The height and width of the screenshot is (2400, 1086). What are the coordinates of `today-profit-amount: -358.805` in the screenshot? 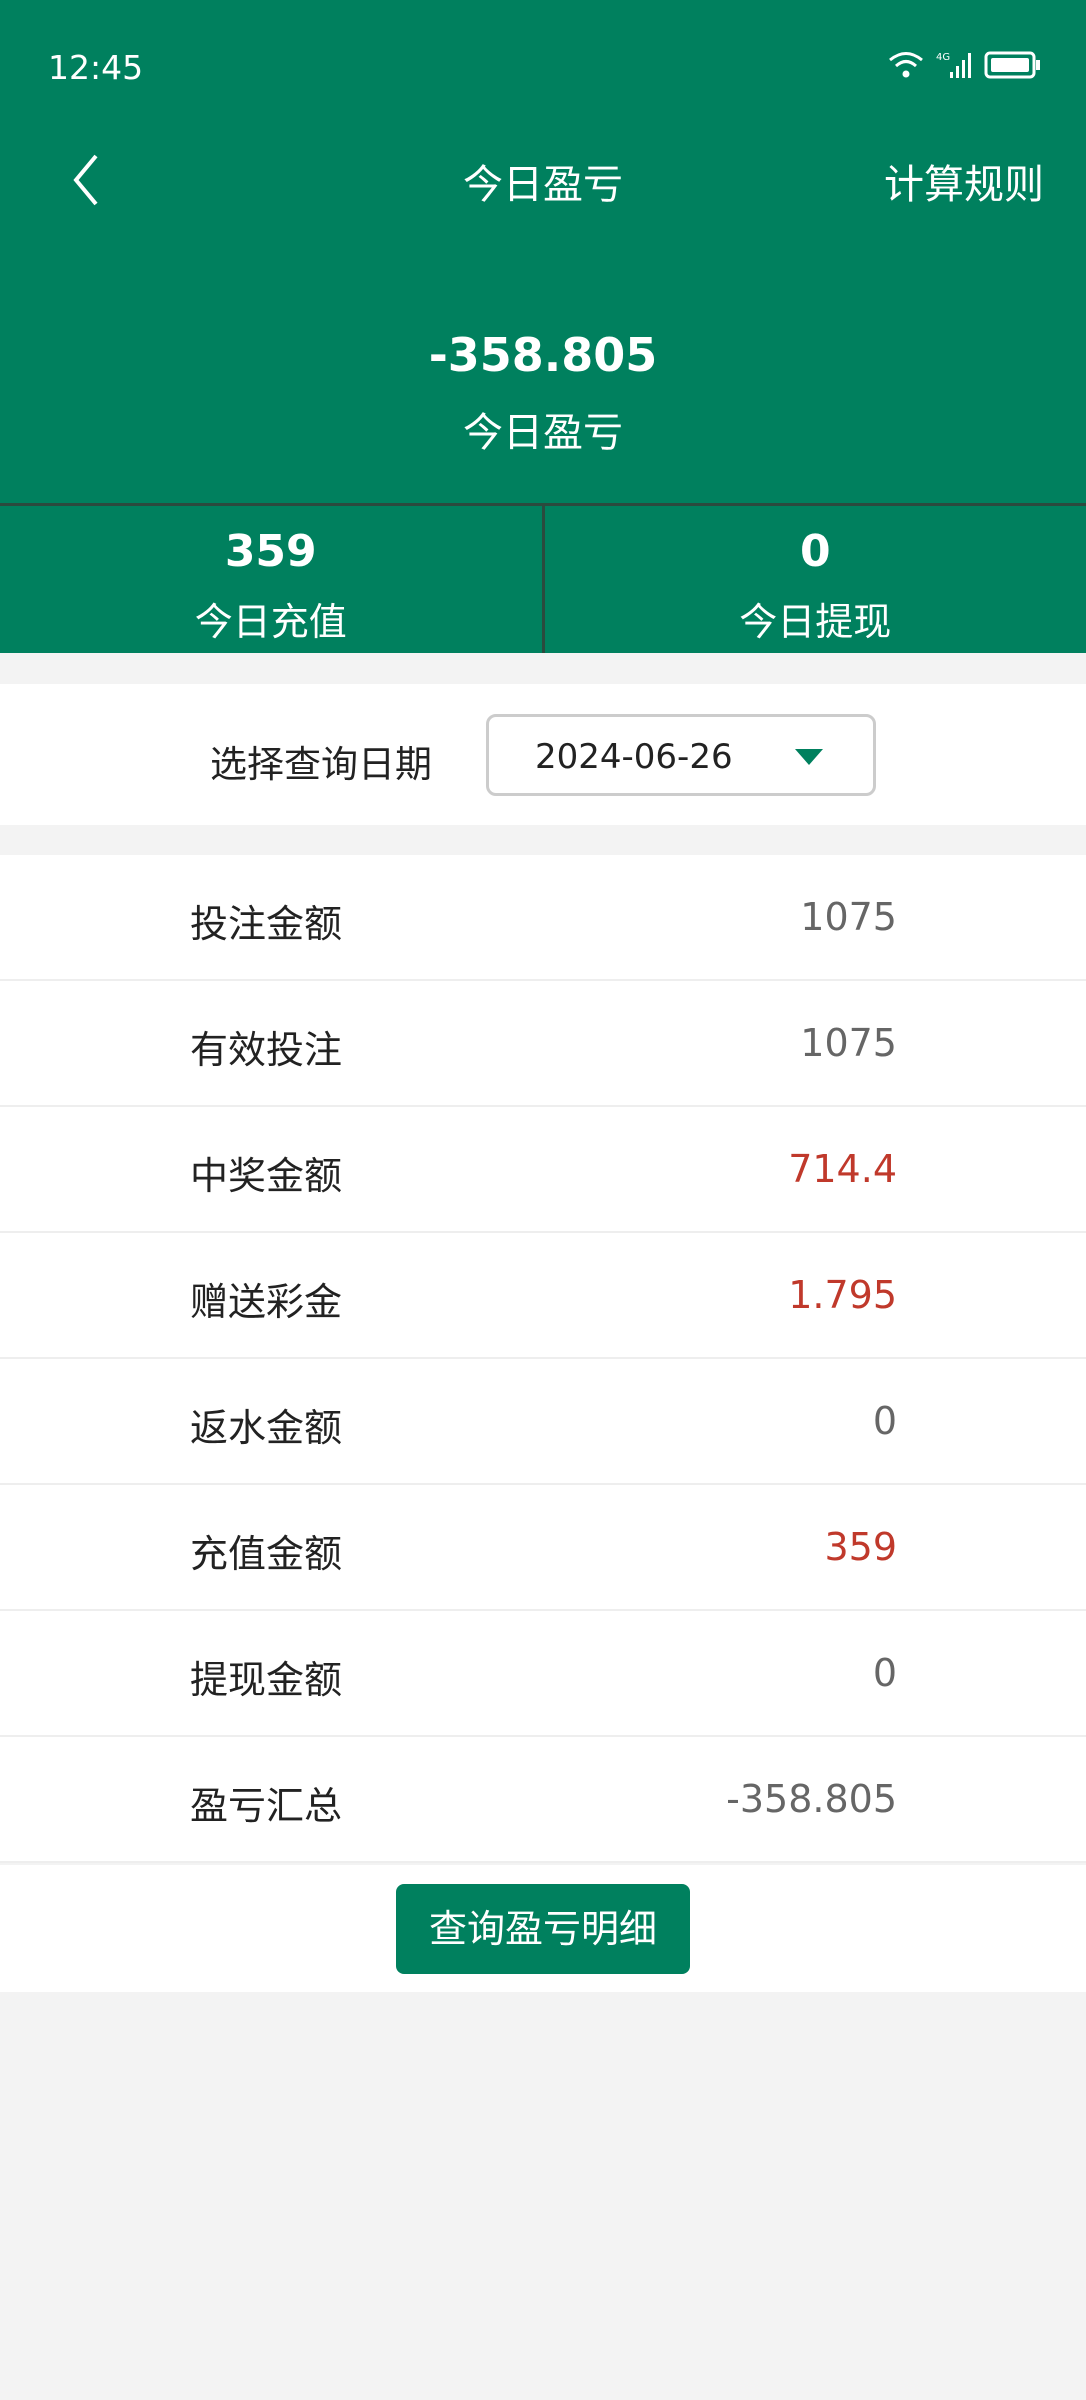 It's located at (543, 355).